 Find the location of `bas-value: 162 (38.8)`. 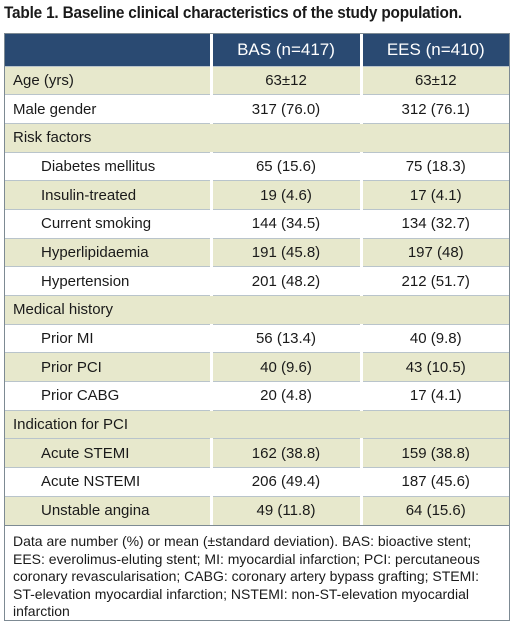

bas-value: 162 (38.8) is located at coordinates (285, 453).